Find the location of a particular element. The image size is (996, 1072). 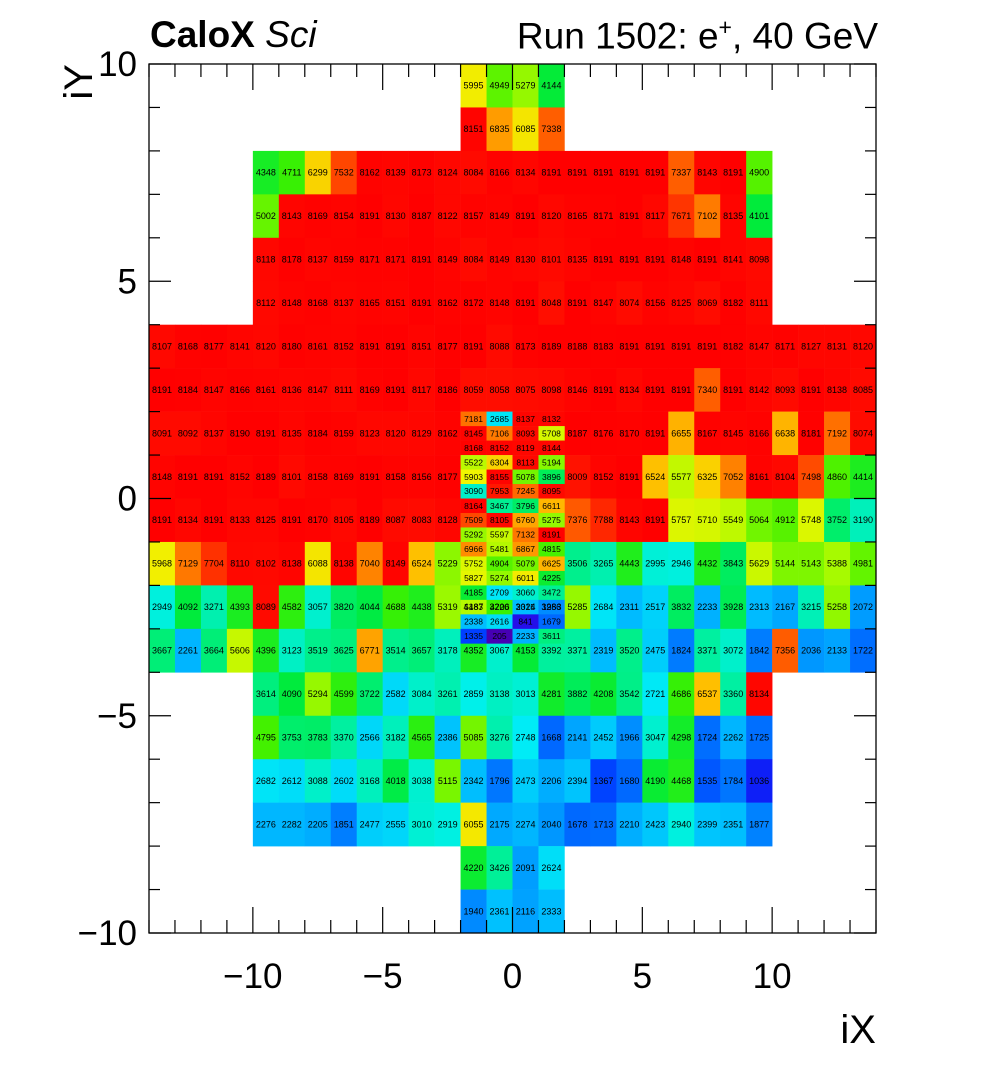

cell-value-label: 4153 is located at coordinates (525, 651).